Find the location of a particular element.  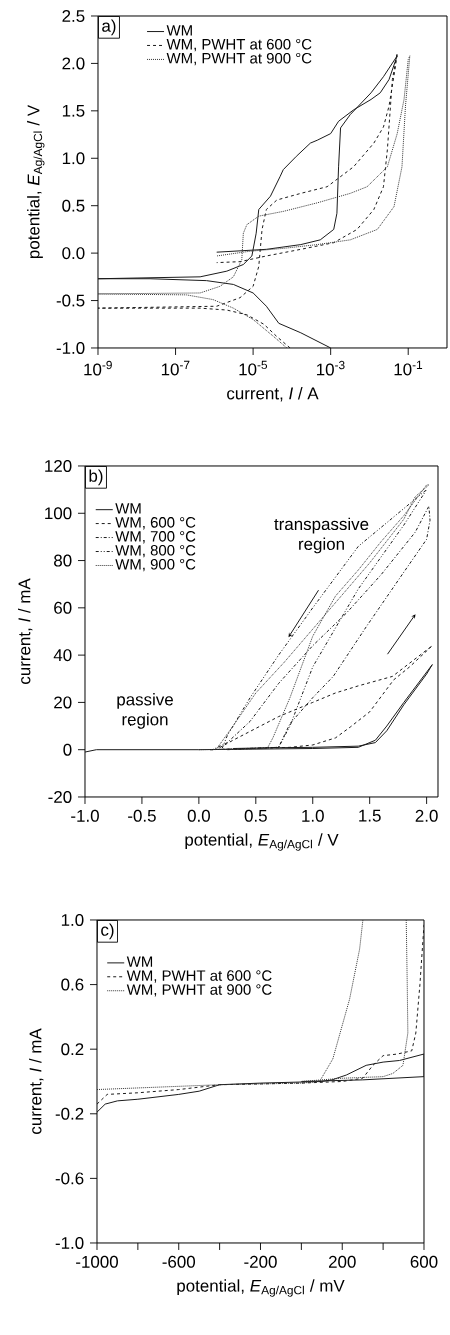

legend-label: WM, 700 °C is located at coordinates (155, 537).